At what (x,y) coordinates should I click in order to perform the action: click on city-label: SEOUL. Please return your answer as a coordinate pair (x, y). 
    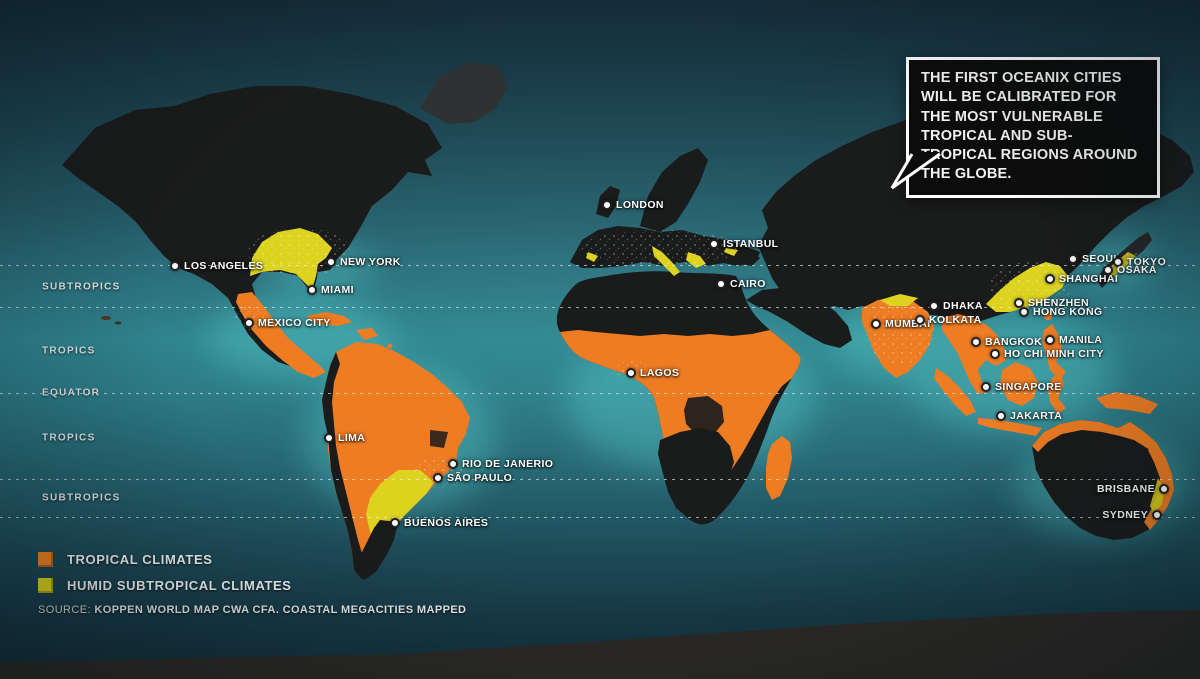
    Looking at the image, I should click on (1101, 259).